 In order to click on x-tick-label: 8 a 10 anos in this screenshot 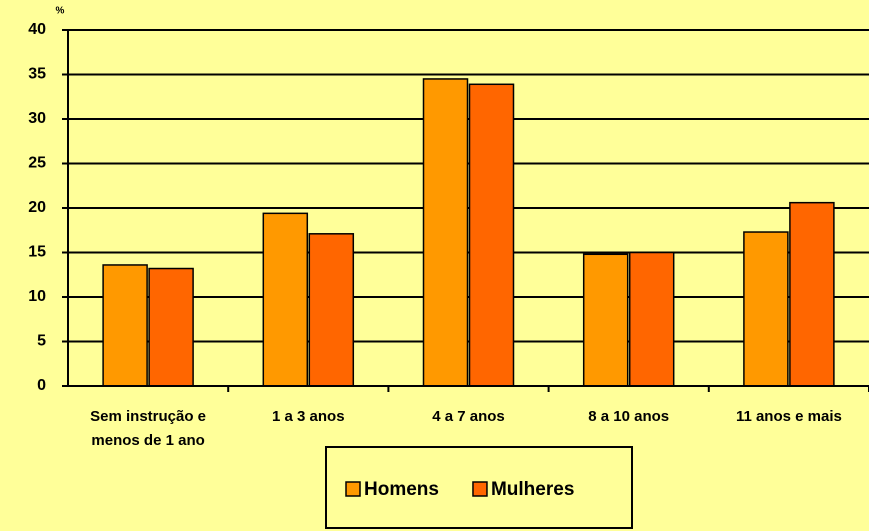, I will do `click(628, 416)`.